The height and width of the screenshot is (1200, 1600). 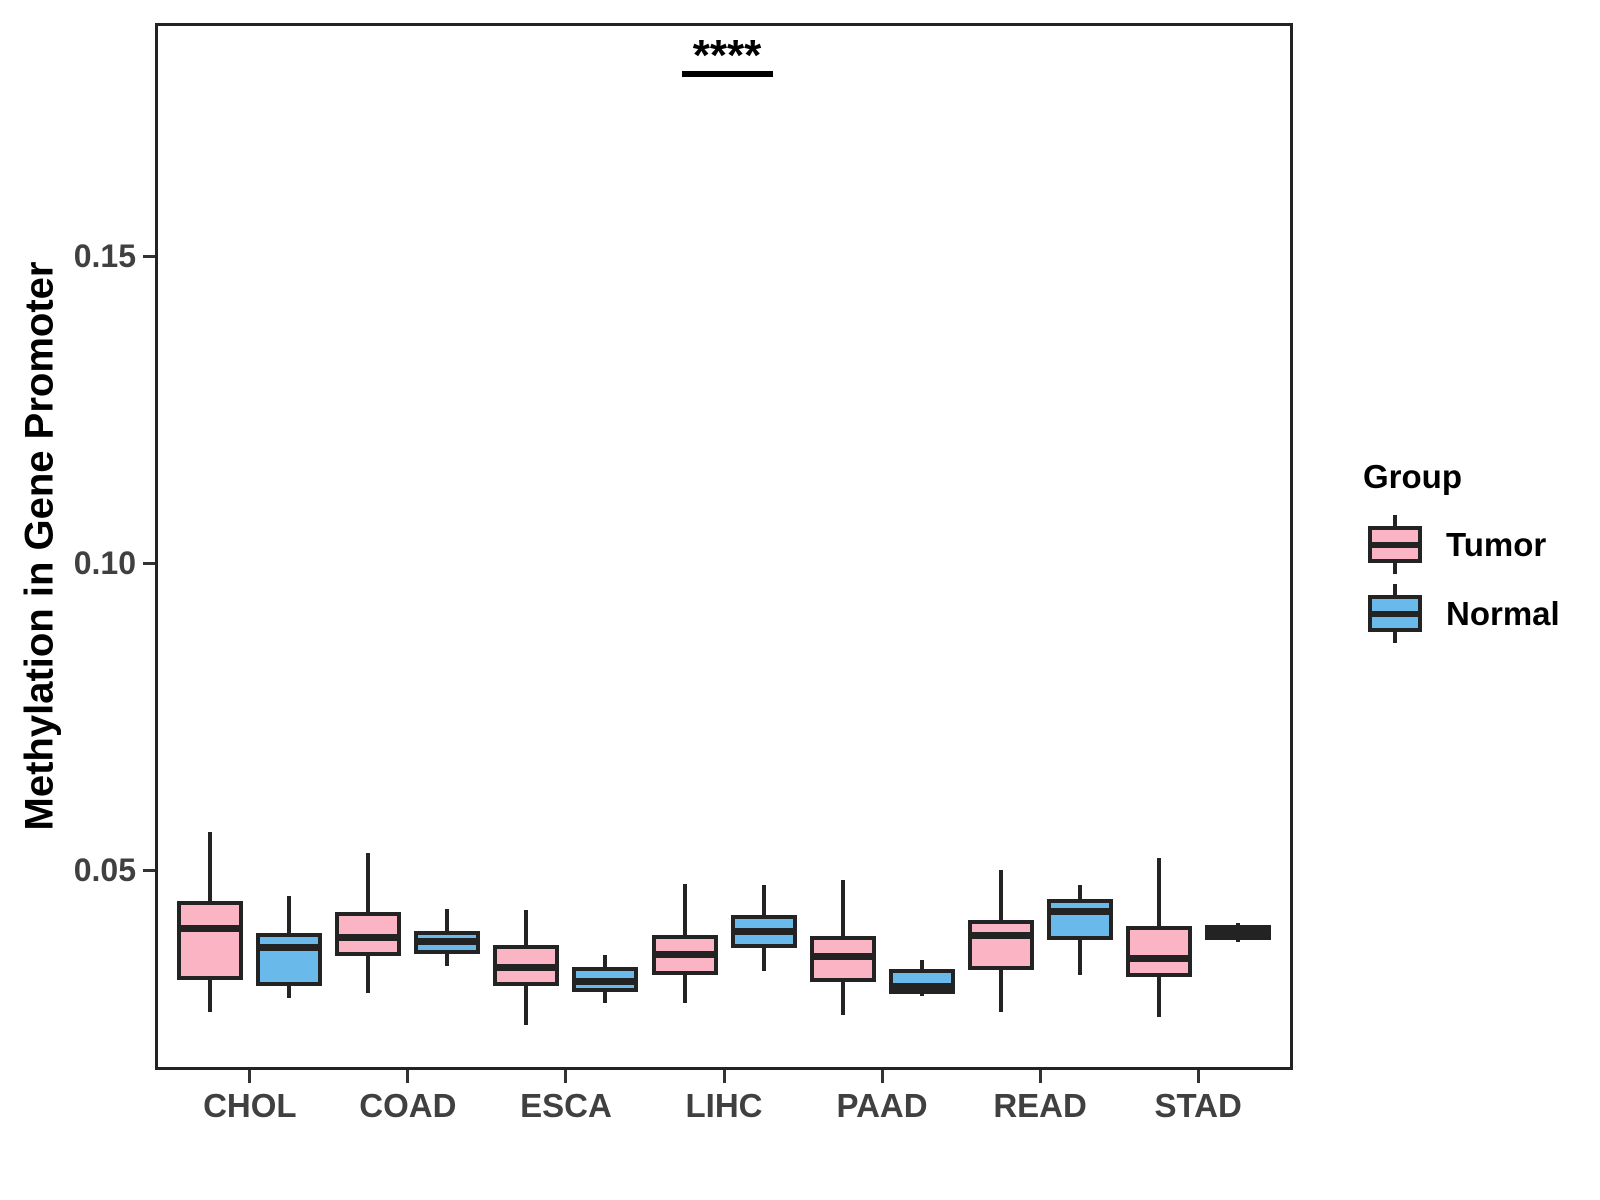 What do you see at coordinates (921, 986) in the screenshot?
I see `median-paad-normal` at bounding box center [921, 986].